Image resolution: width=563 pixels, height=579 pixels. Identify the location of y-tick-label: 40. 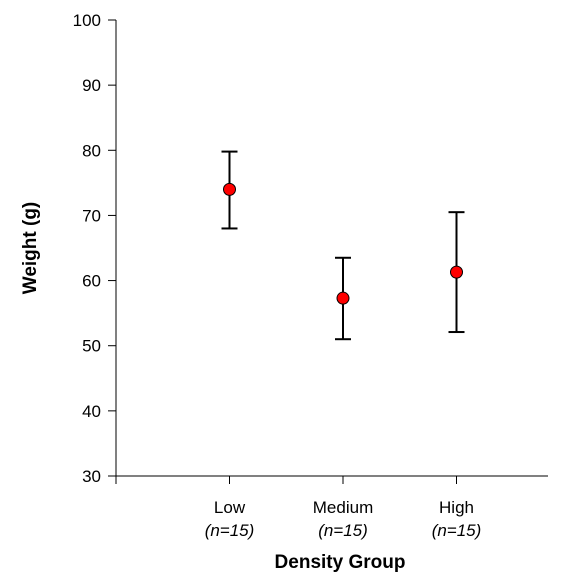
(91, 411).